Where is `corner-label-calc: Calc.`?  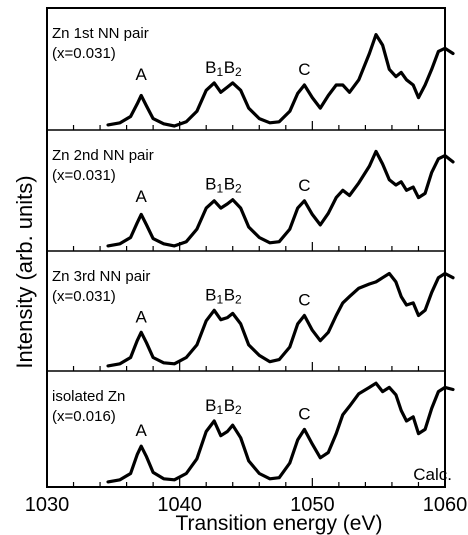
corner-label-calc: Calc. is located at coordinates (432, 474).